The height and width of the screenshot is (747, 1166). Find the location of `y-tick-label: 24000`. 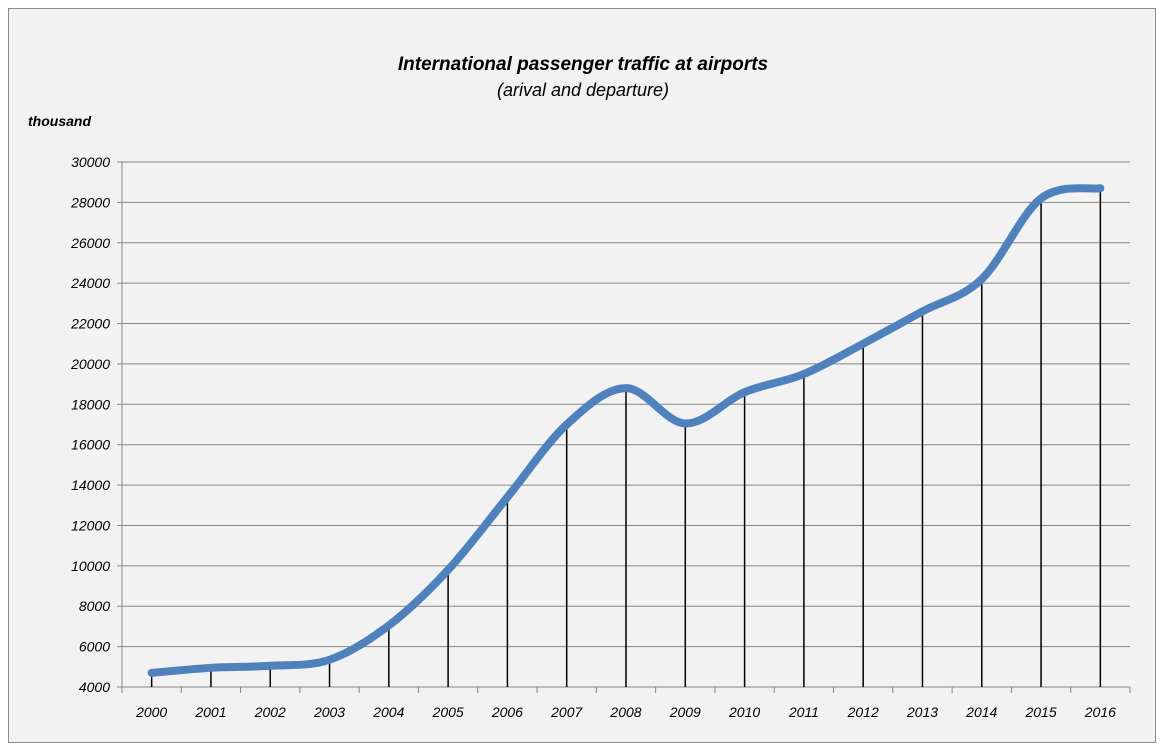

y-tick-label: 24000 is located at coordinates (90, 283).